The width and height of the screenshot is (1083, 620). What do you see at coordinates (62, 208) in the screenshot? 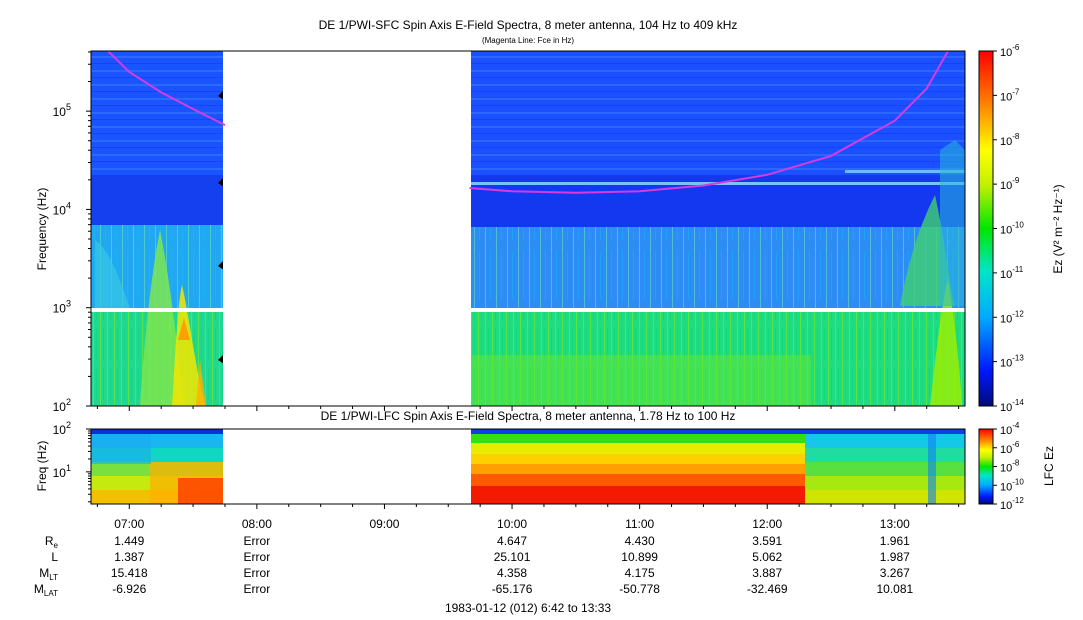
I see `upper-y-tick-label: 10⁴` at bounding box center [62, 208].